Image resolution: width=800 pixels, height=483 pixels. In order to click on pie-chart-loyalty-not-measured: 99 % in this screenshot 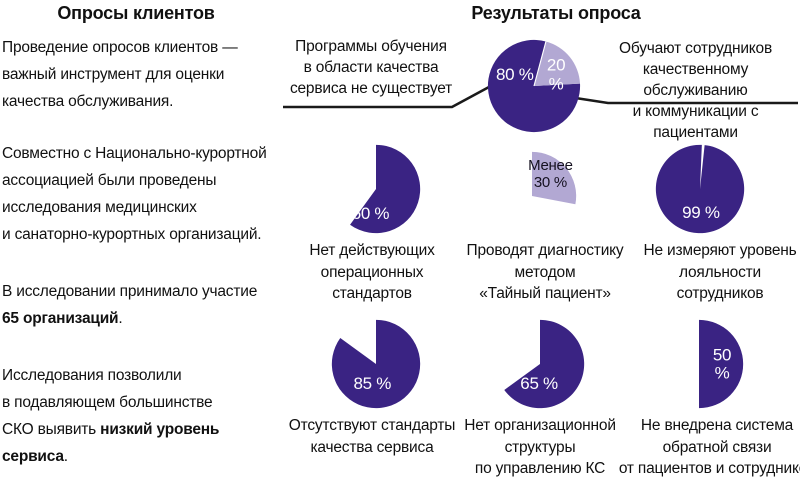, I will do `click(700, 189)`.